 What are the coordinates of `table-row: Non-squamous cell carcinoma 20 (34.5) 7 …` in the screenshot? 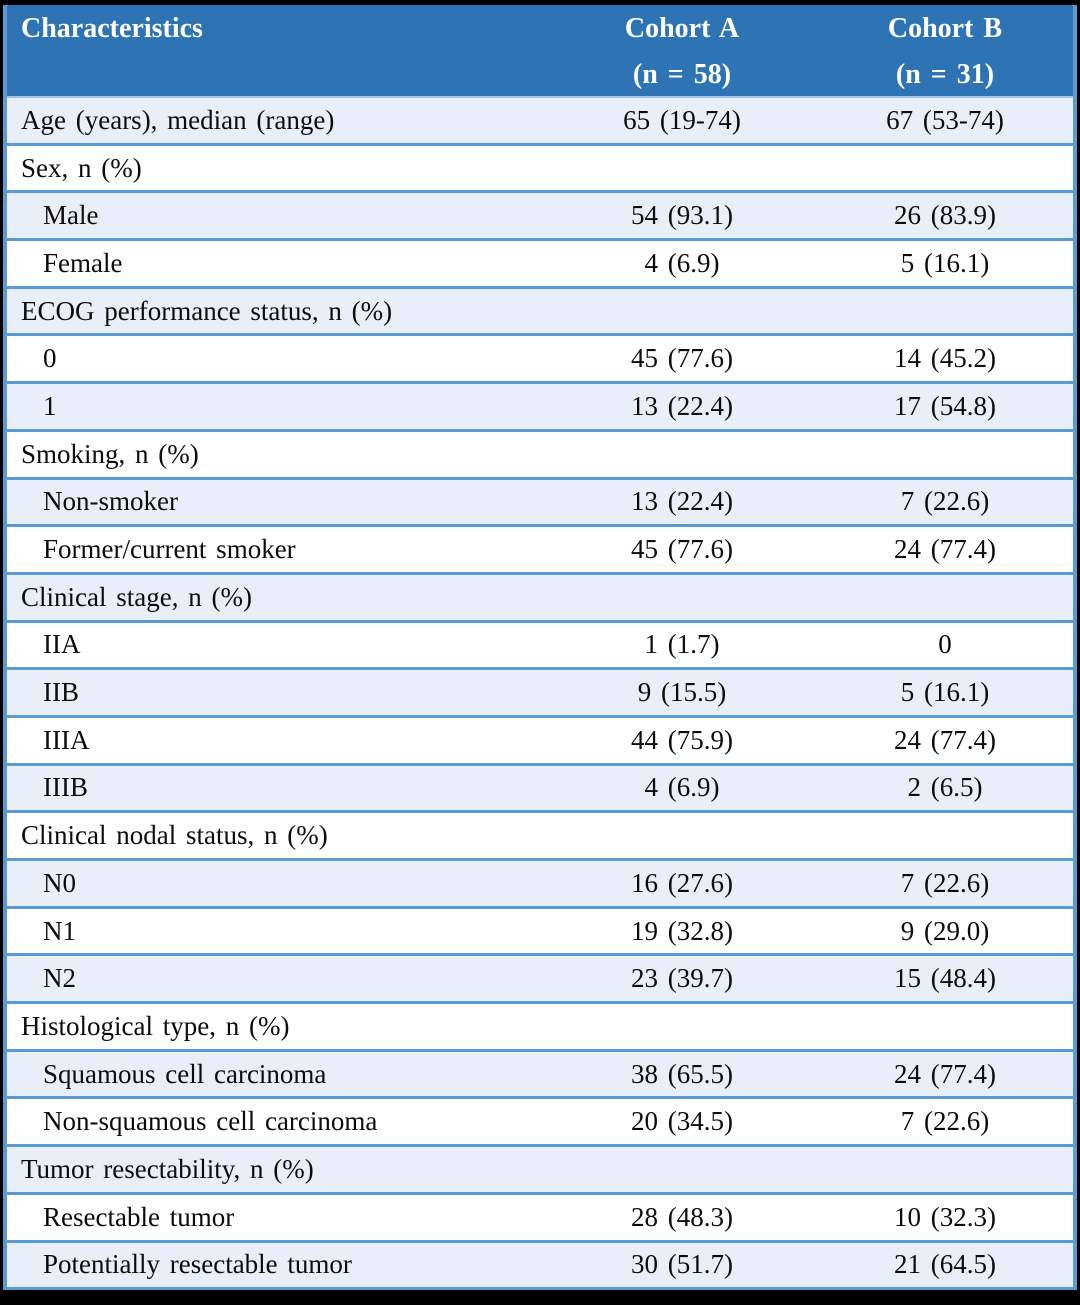 It's located at (540, 1120).